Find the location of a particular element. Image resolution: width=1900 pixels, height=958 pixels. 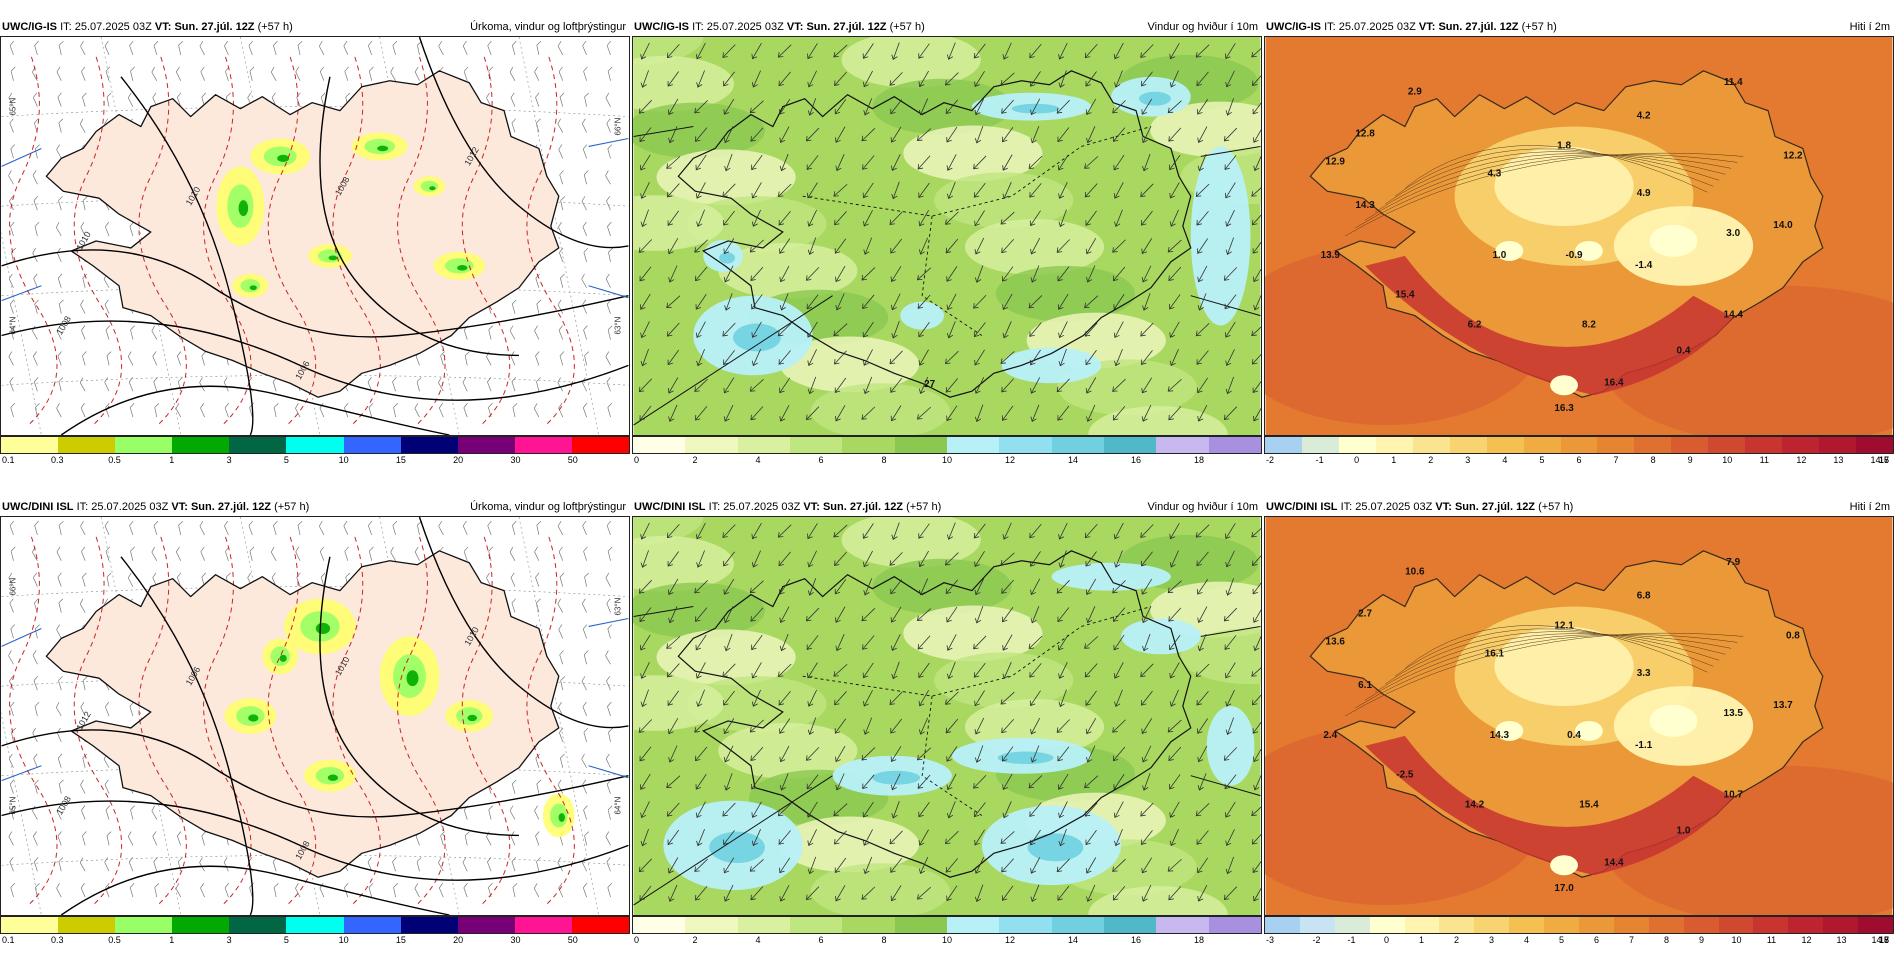

map-area is located at coordinates (947, 716).